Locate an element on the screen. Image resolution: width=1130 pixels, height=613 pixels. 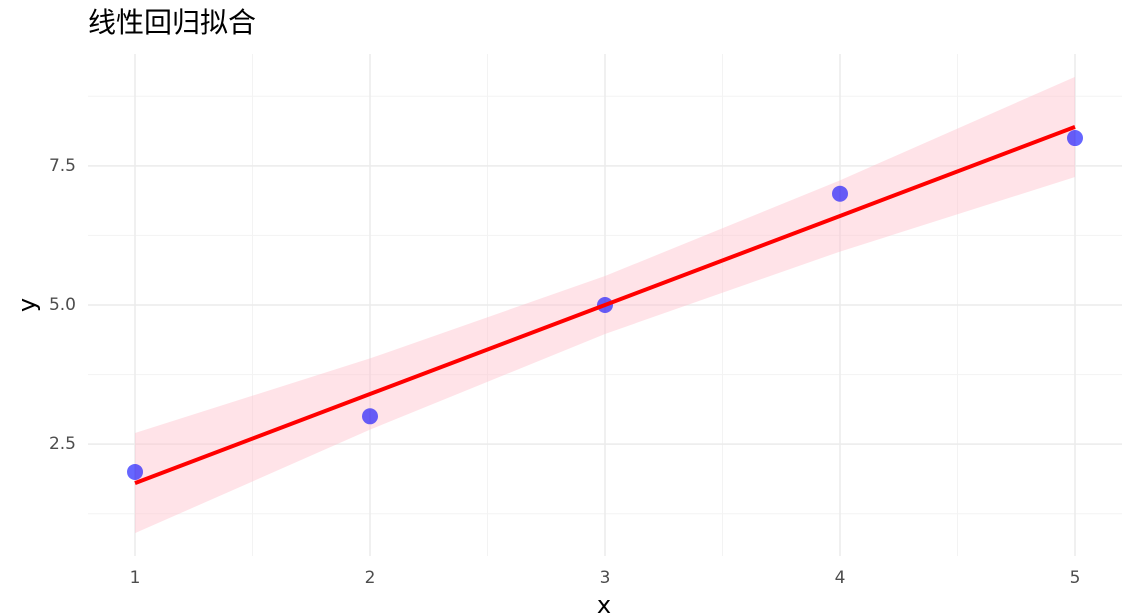
x-tick-label: 4 is located at coordinates (840, 578).